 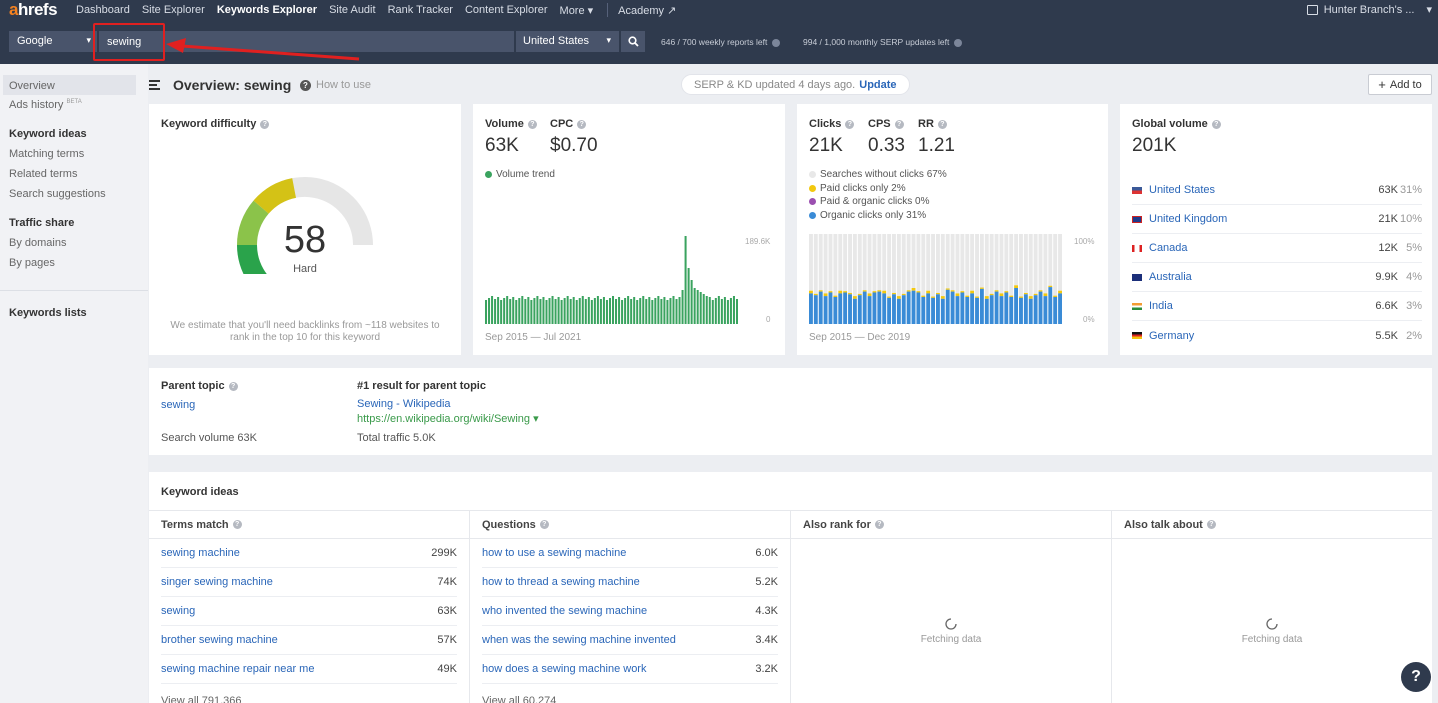 I want to click on nav-dashboard: Dashboard, so click(x=103, y=10).